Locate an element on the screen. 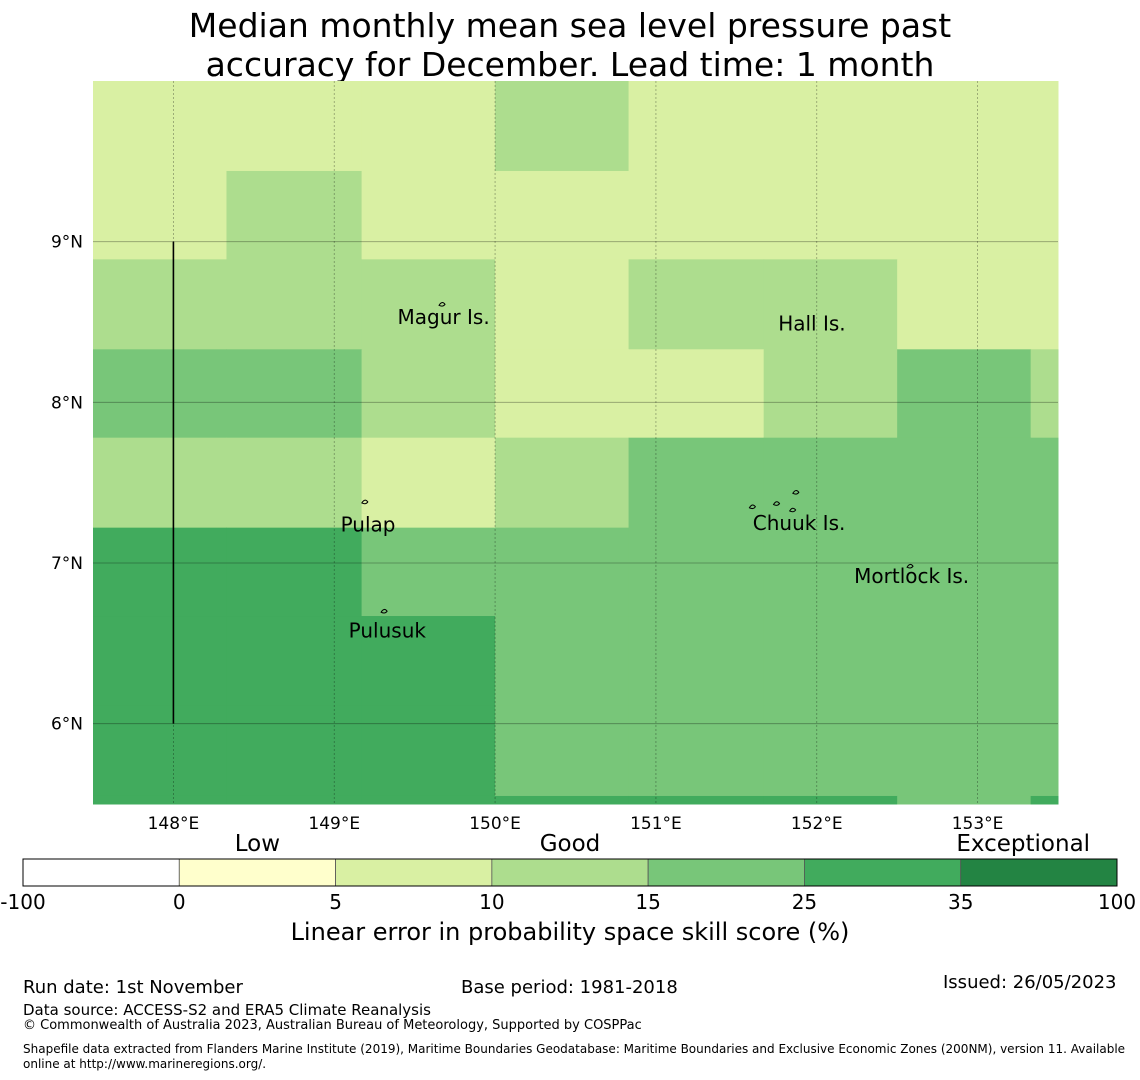 The image size is (1140, 1080). colorbar-tick-label: -100 is located at coordinates (23, 902).